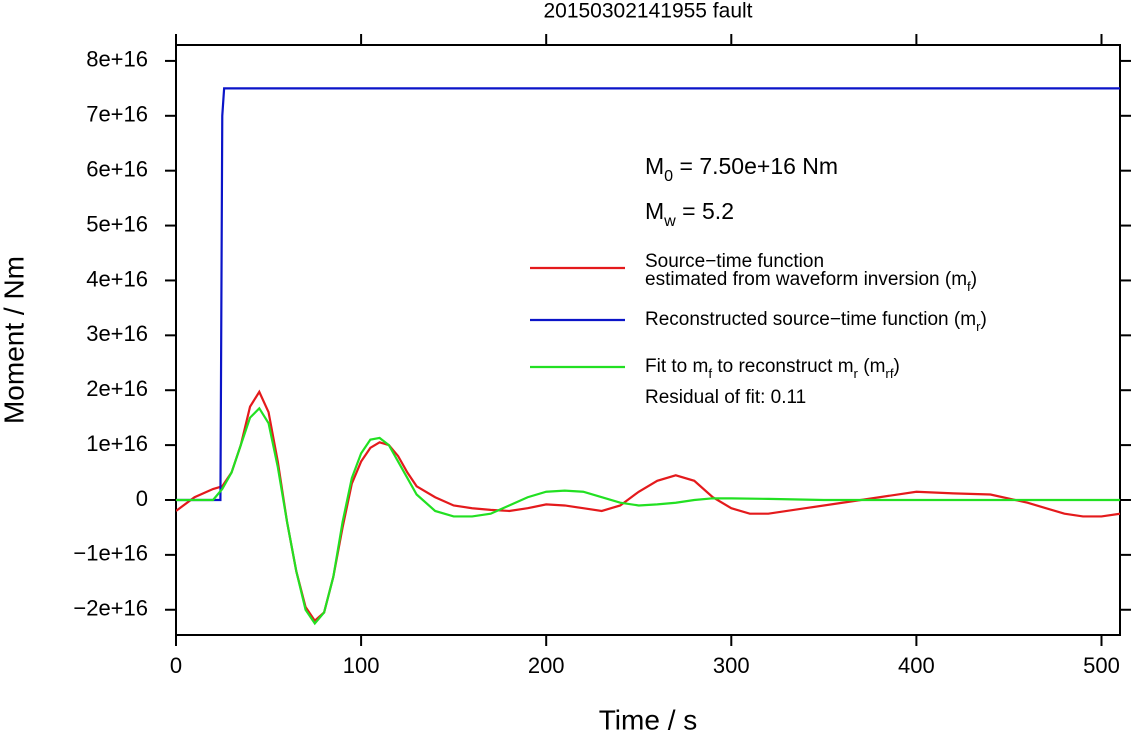  I want to click on text-run: (m, so click(871, 366).